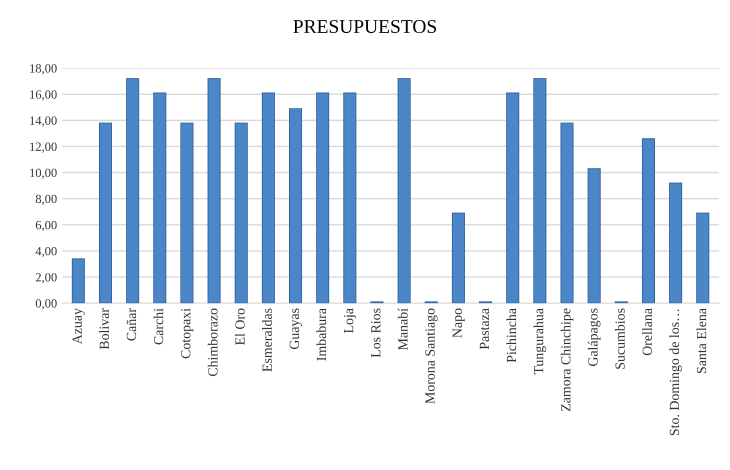 This screenshot has height=470, width=730. What do you see at coordinates (43, 173) in the screenshot?
I see `y-tick-label: 10,00` at bounding box center [43, 173].